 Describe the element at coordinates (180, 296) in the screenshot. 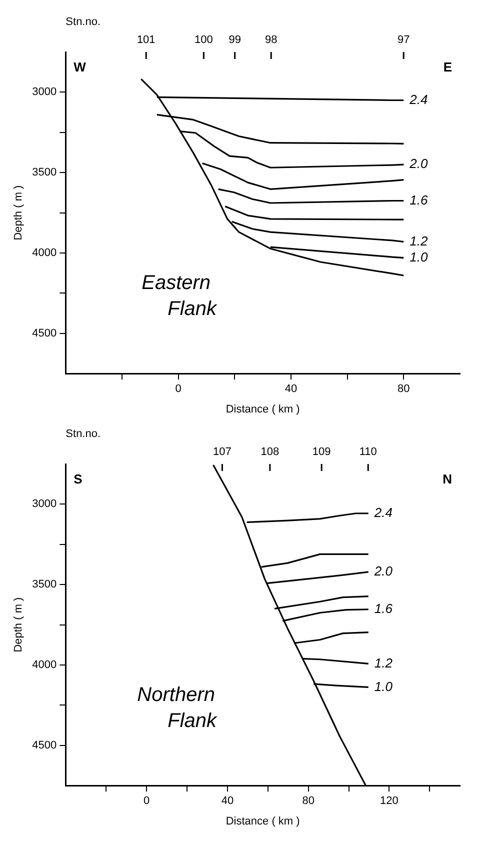

I see `annotation: Eastern Flank` at that location.